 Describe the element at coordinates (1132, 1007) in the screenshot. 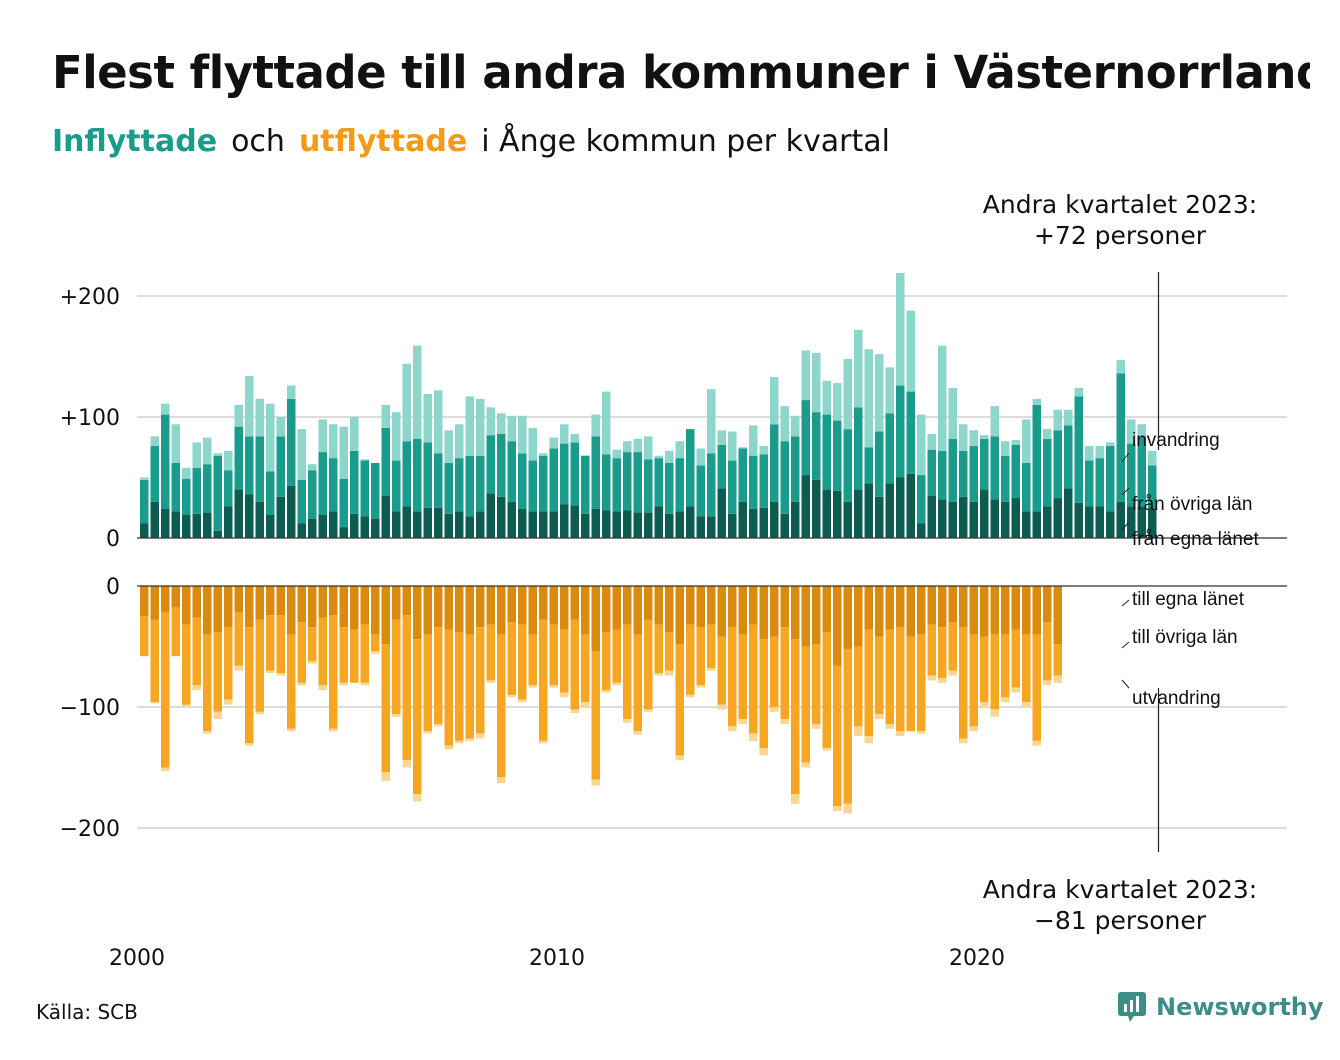

I see `newsworthy-logo-icon` at that location.